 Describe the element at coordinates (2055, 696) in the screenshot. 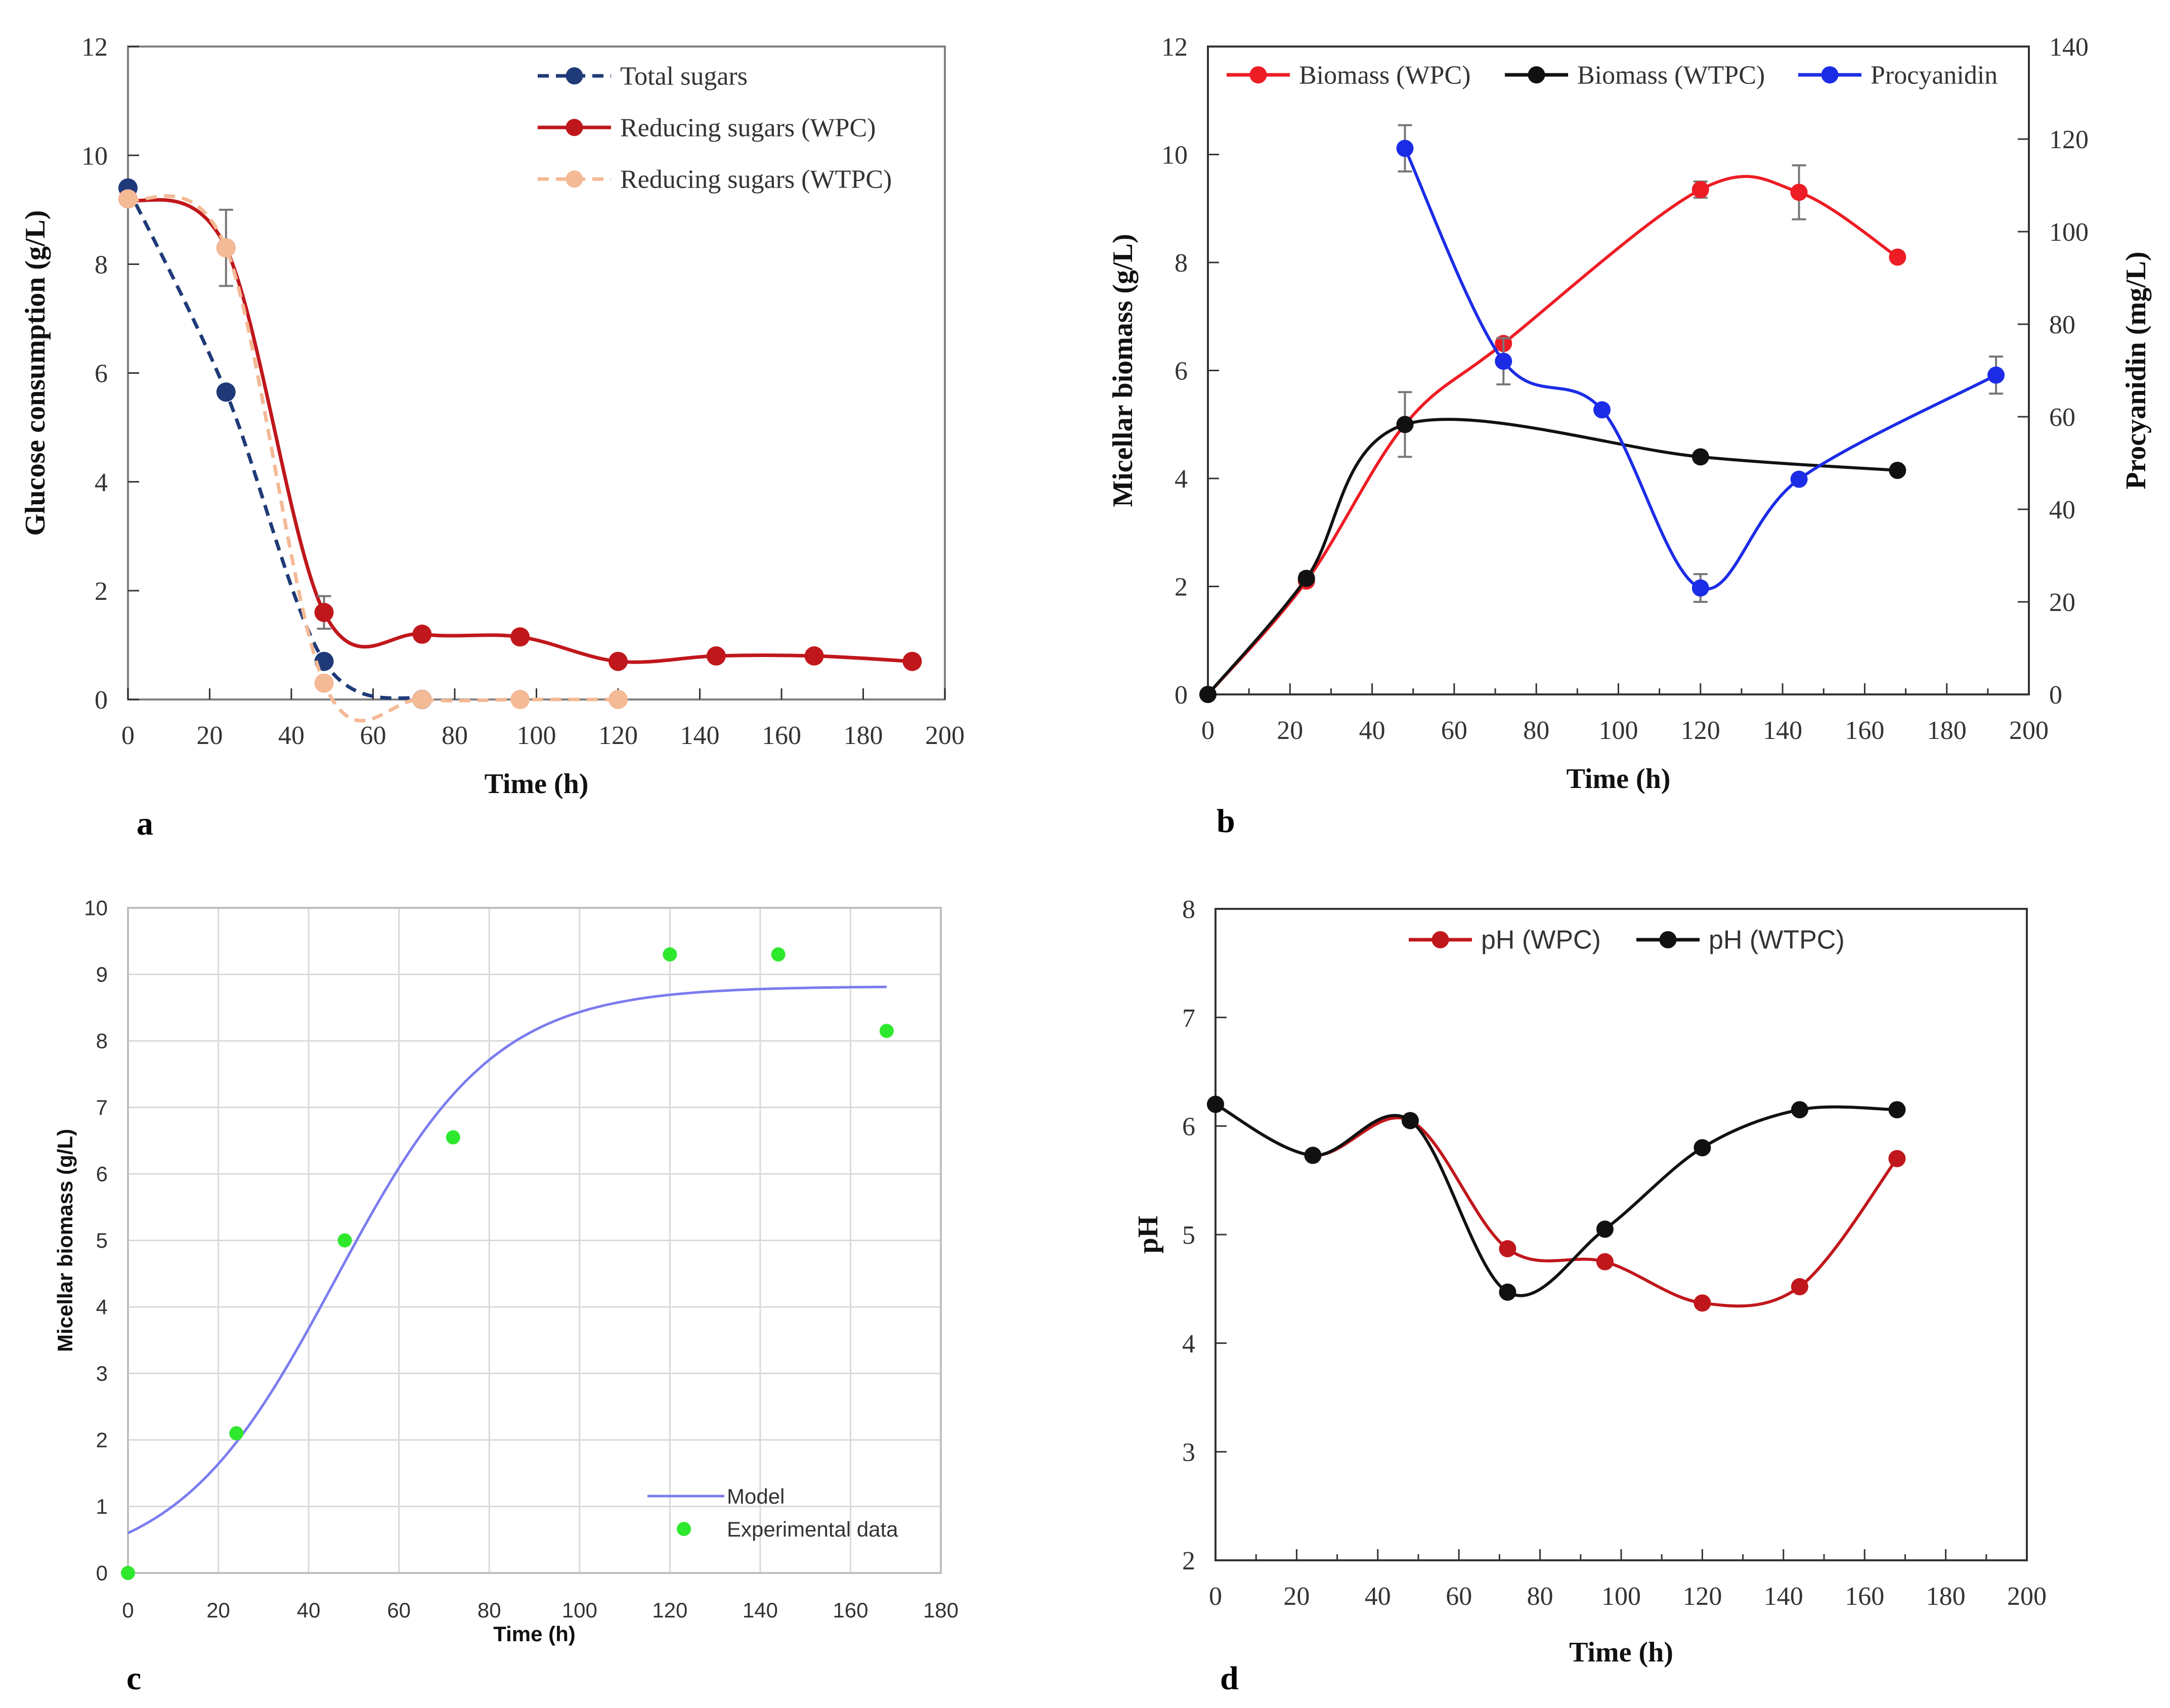

I see `y2-tick-label: 0` at that location.